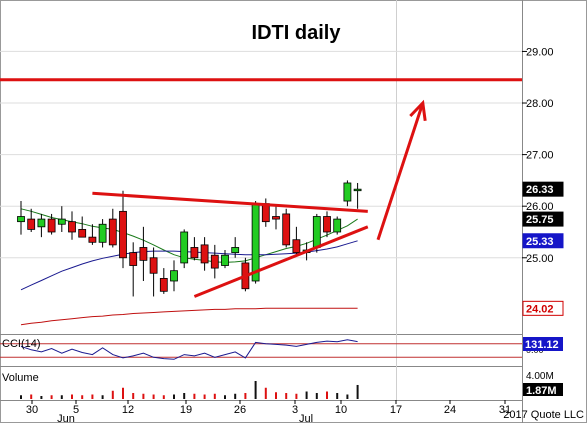  I want to click on price-label-text: 26.33, so click(540, 190).